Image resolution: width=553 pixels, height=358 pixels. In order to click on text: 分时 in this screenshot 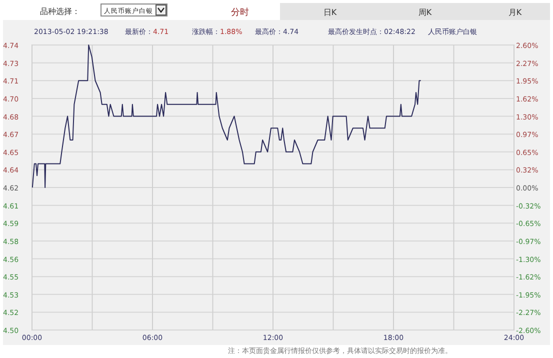, I will do `click(240, 12)`.